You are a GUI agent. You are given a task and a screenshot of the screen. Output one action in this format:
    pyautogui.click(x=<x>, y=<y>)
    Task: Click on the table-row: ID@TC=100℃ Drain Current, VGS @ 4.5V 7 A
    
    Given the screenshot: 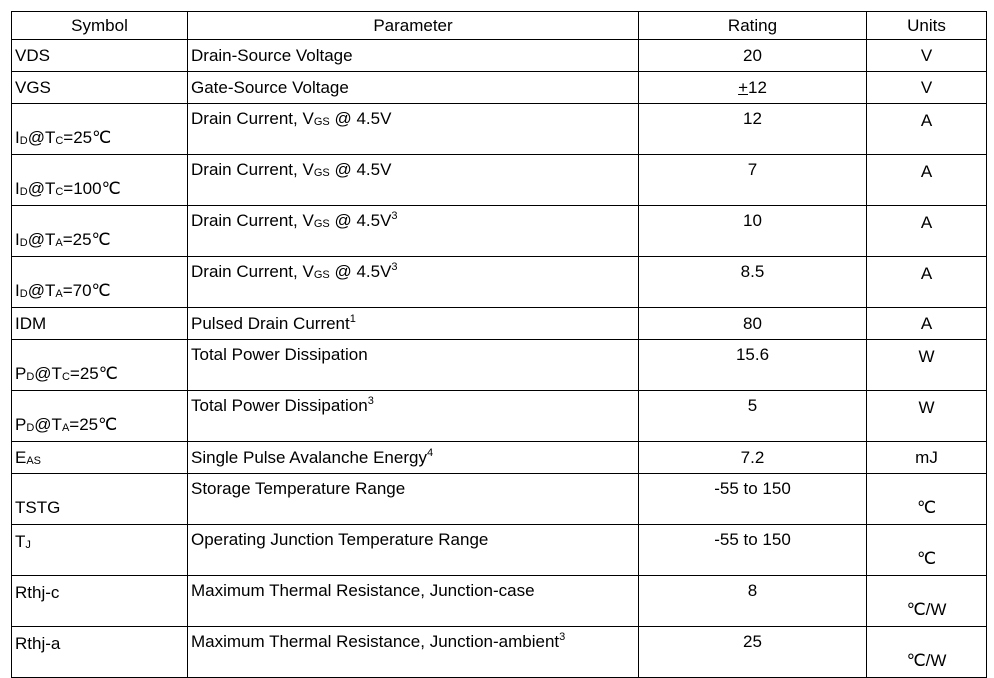 What is the action you would take?
    pyautogui.click(x=499, y=180)
    